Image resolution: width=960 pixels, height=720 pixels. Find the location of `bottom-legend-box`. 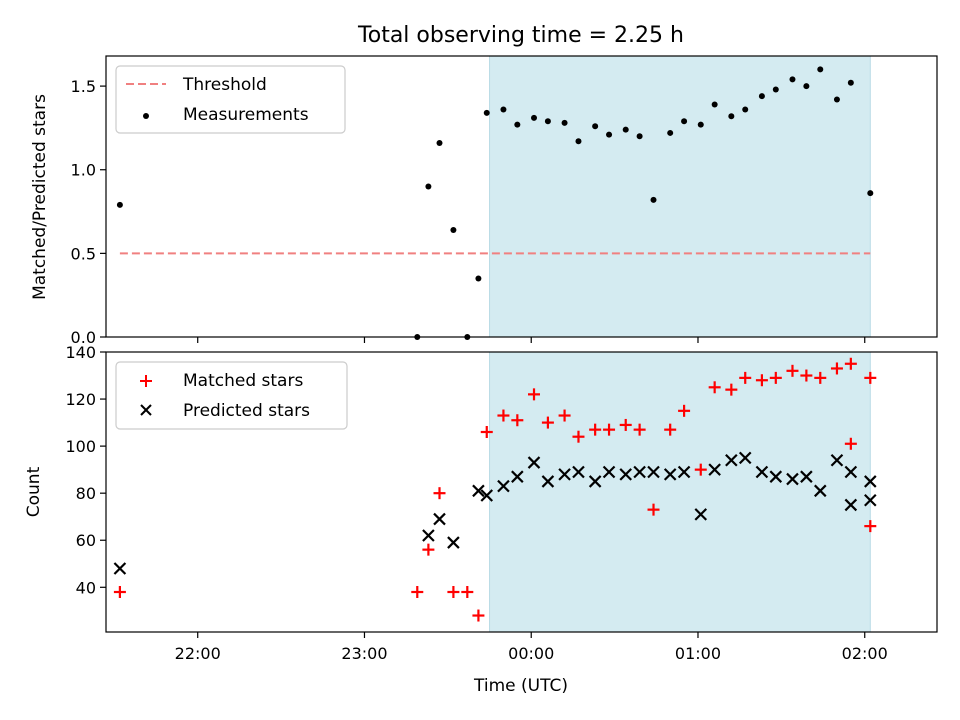

bottom-legend-box is located at coordinates (231, 395).